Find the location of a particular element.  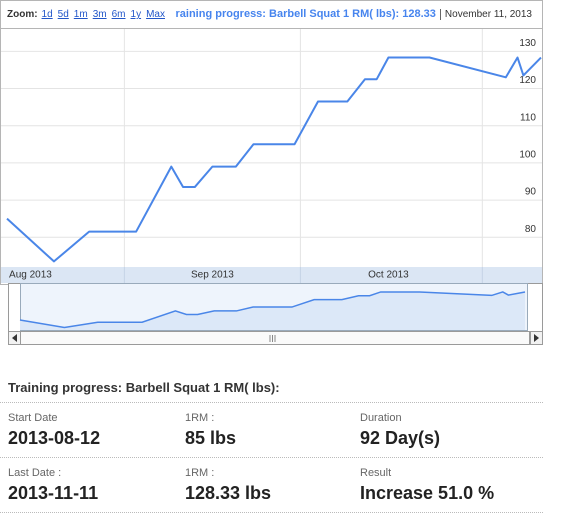

zoom-option: 1y is located at coordinates (136, 14).